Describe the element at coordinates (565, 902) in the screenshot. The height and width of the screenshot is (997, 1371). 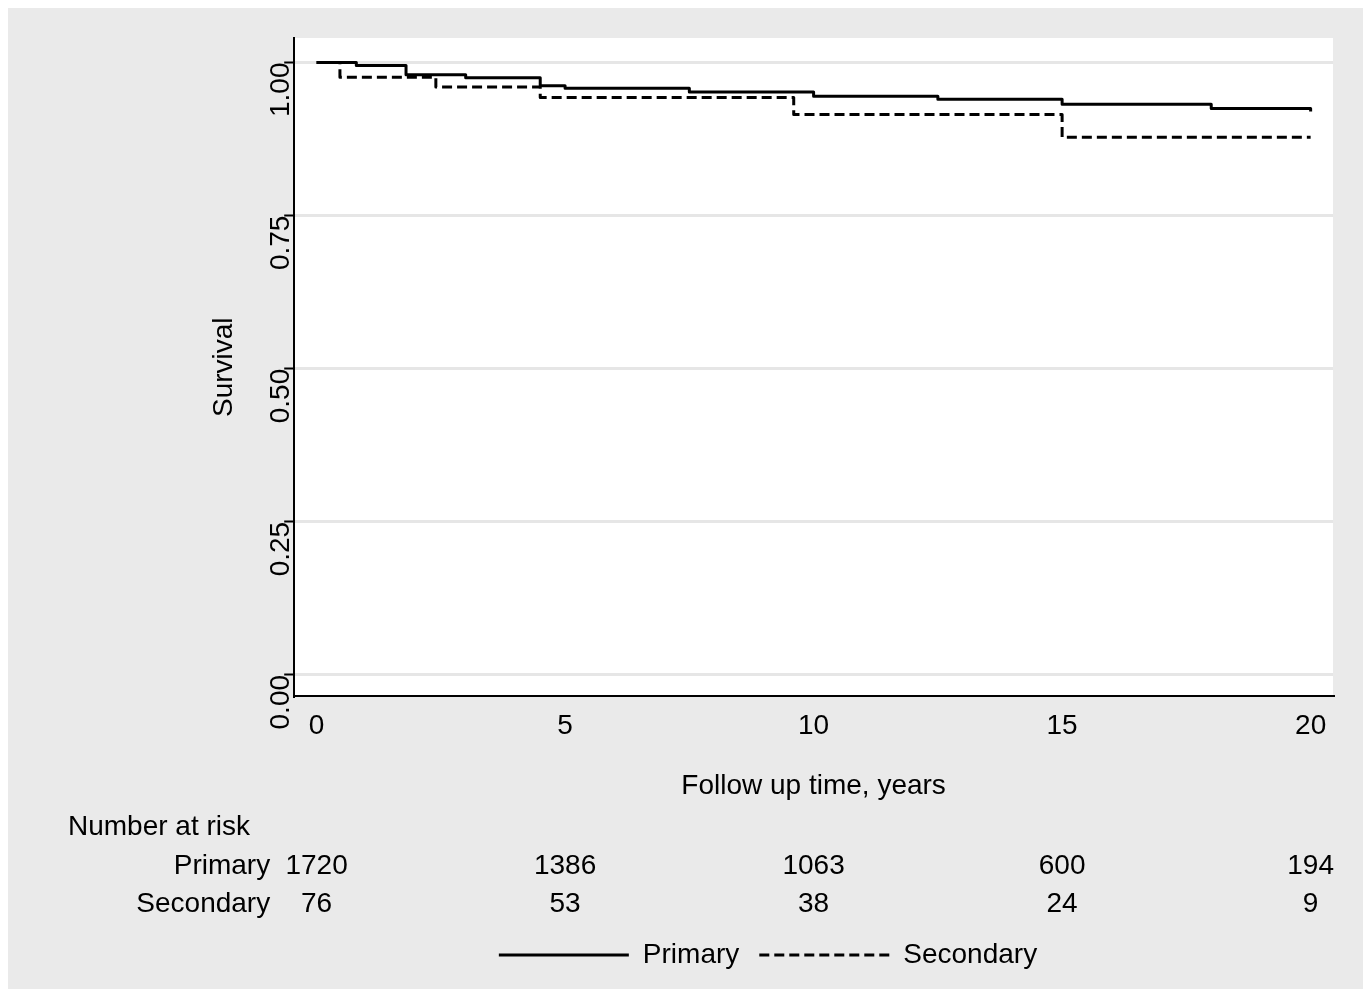
I see `text: 53` at that location.